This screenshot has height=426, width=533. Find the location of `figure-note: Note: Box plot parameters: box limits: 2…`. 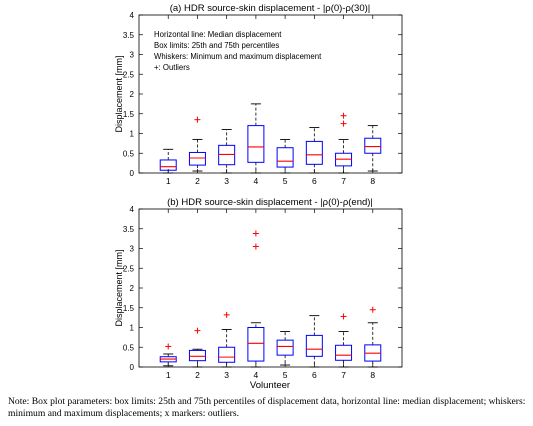

figure-note: Note: Box plot parameters: box limits: 2… is located at coordinates (267, 407).